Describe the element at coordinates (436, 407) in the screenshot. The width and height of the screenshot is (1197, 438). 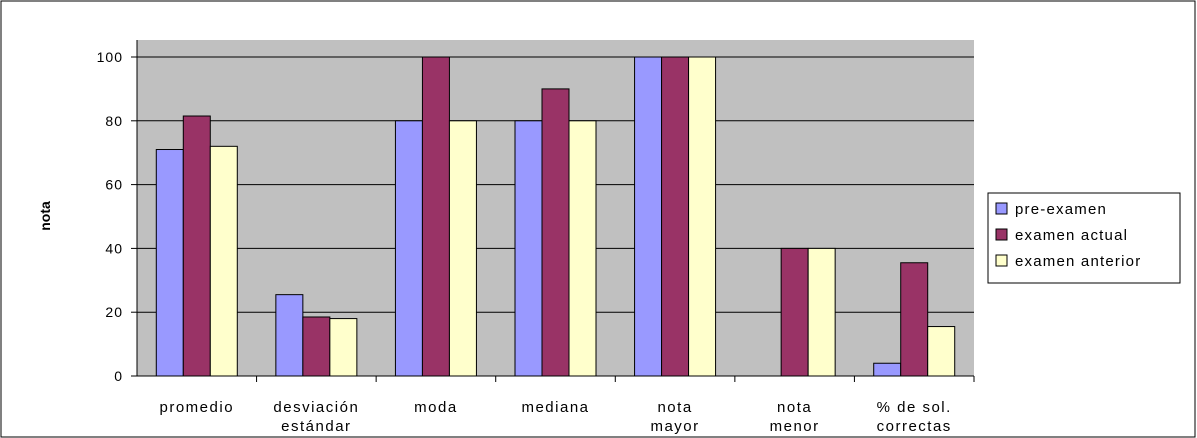
I see `x-tick-label: moda` at that location.